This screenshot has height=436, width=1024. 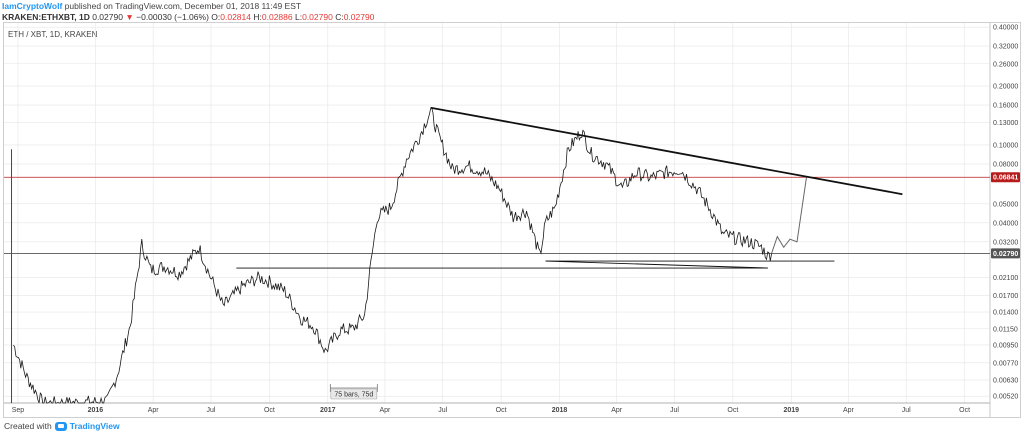 What do you see at coordinates (964, 410) in the screenshot?
I see `x-tick-label-16: Oct` at bounding box center [964, 410].